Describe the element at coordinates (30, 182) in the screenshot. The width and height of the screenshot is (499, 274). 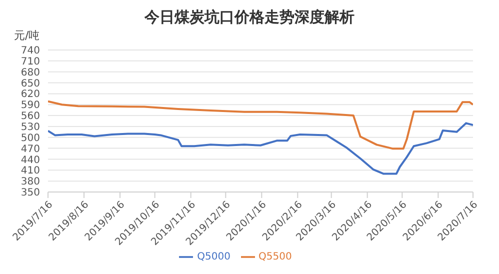
I see `y-tick-label: 380` at that location.